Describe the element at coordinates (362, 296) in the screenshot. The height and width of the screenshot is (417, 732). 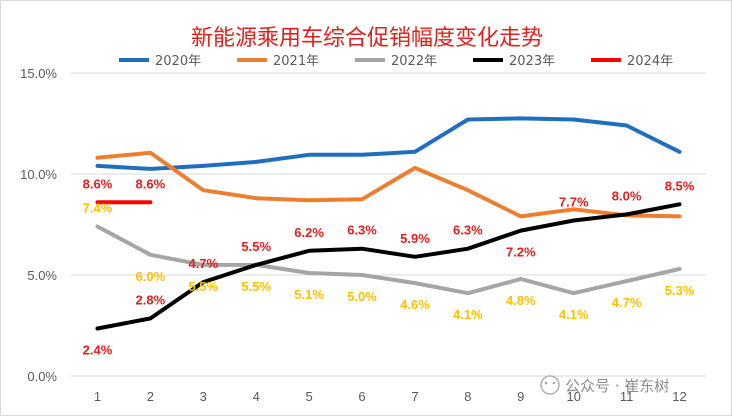
I see `data-label-2022: 5.0%` at that location.